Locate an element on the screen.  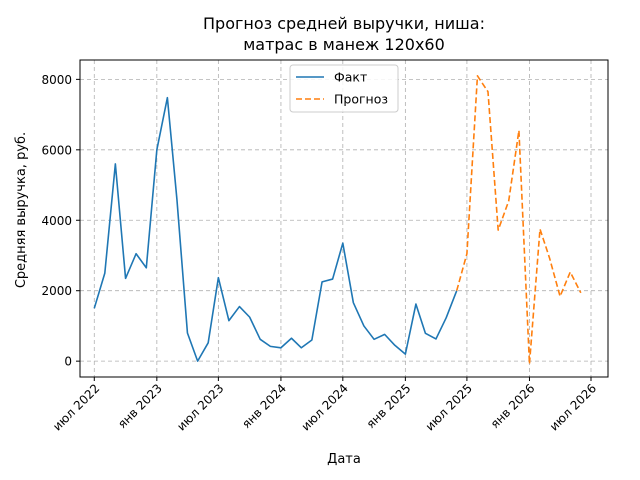
x-tick-label: июл 2024 is located at coordinates (325, 407).